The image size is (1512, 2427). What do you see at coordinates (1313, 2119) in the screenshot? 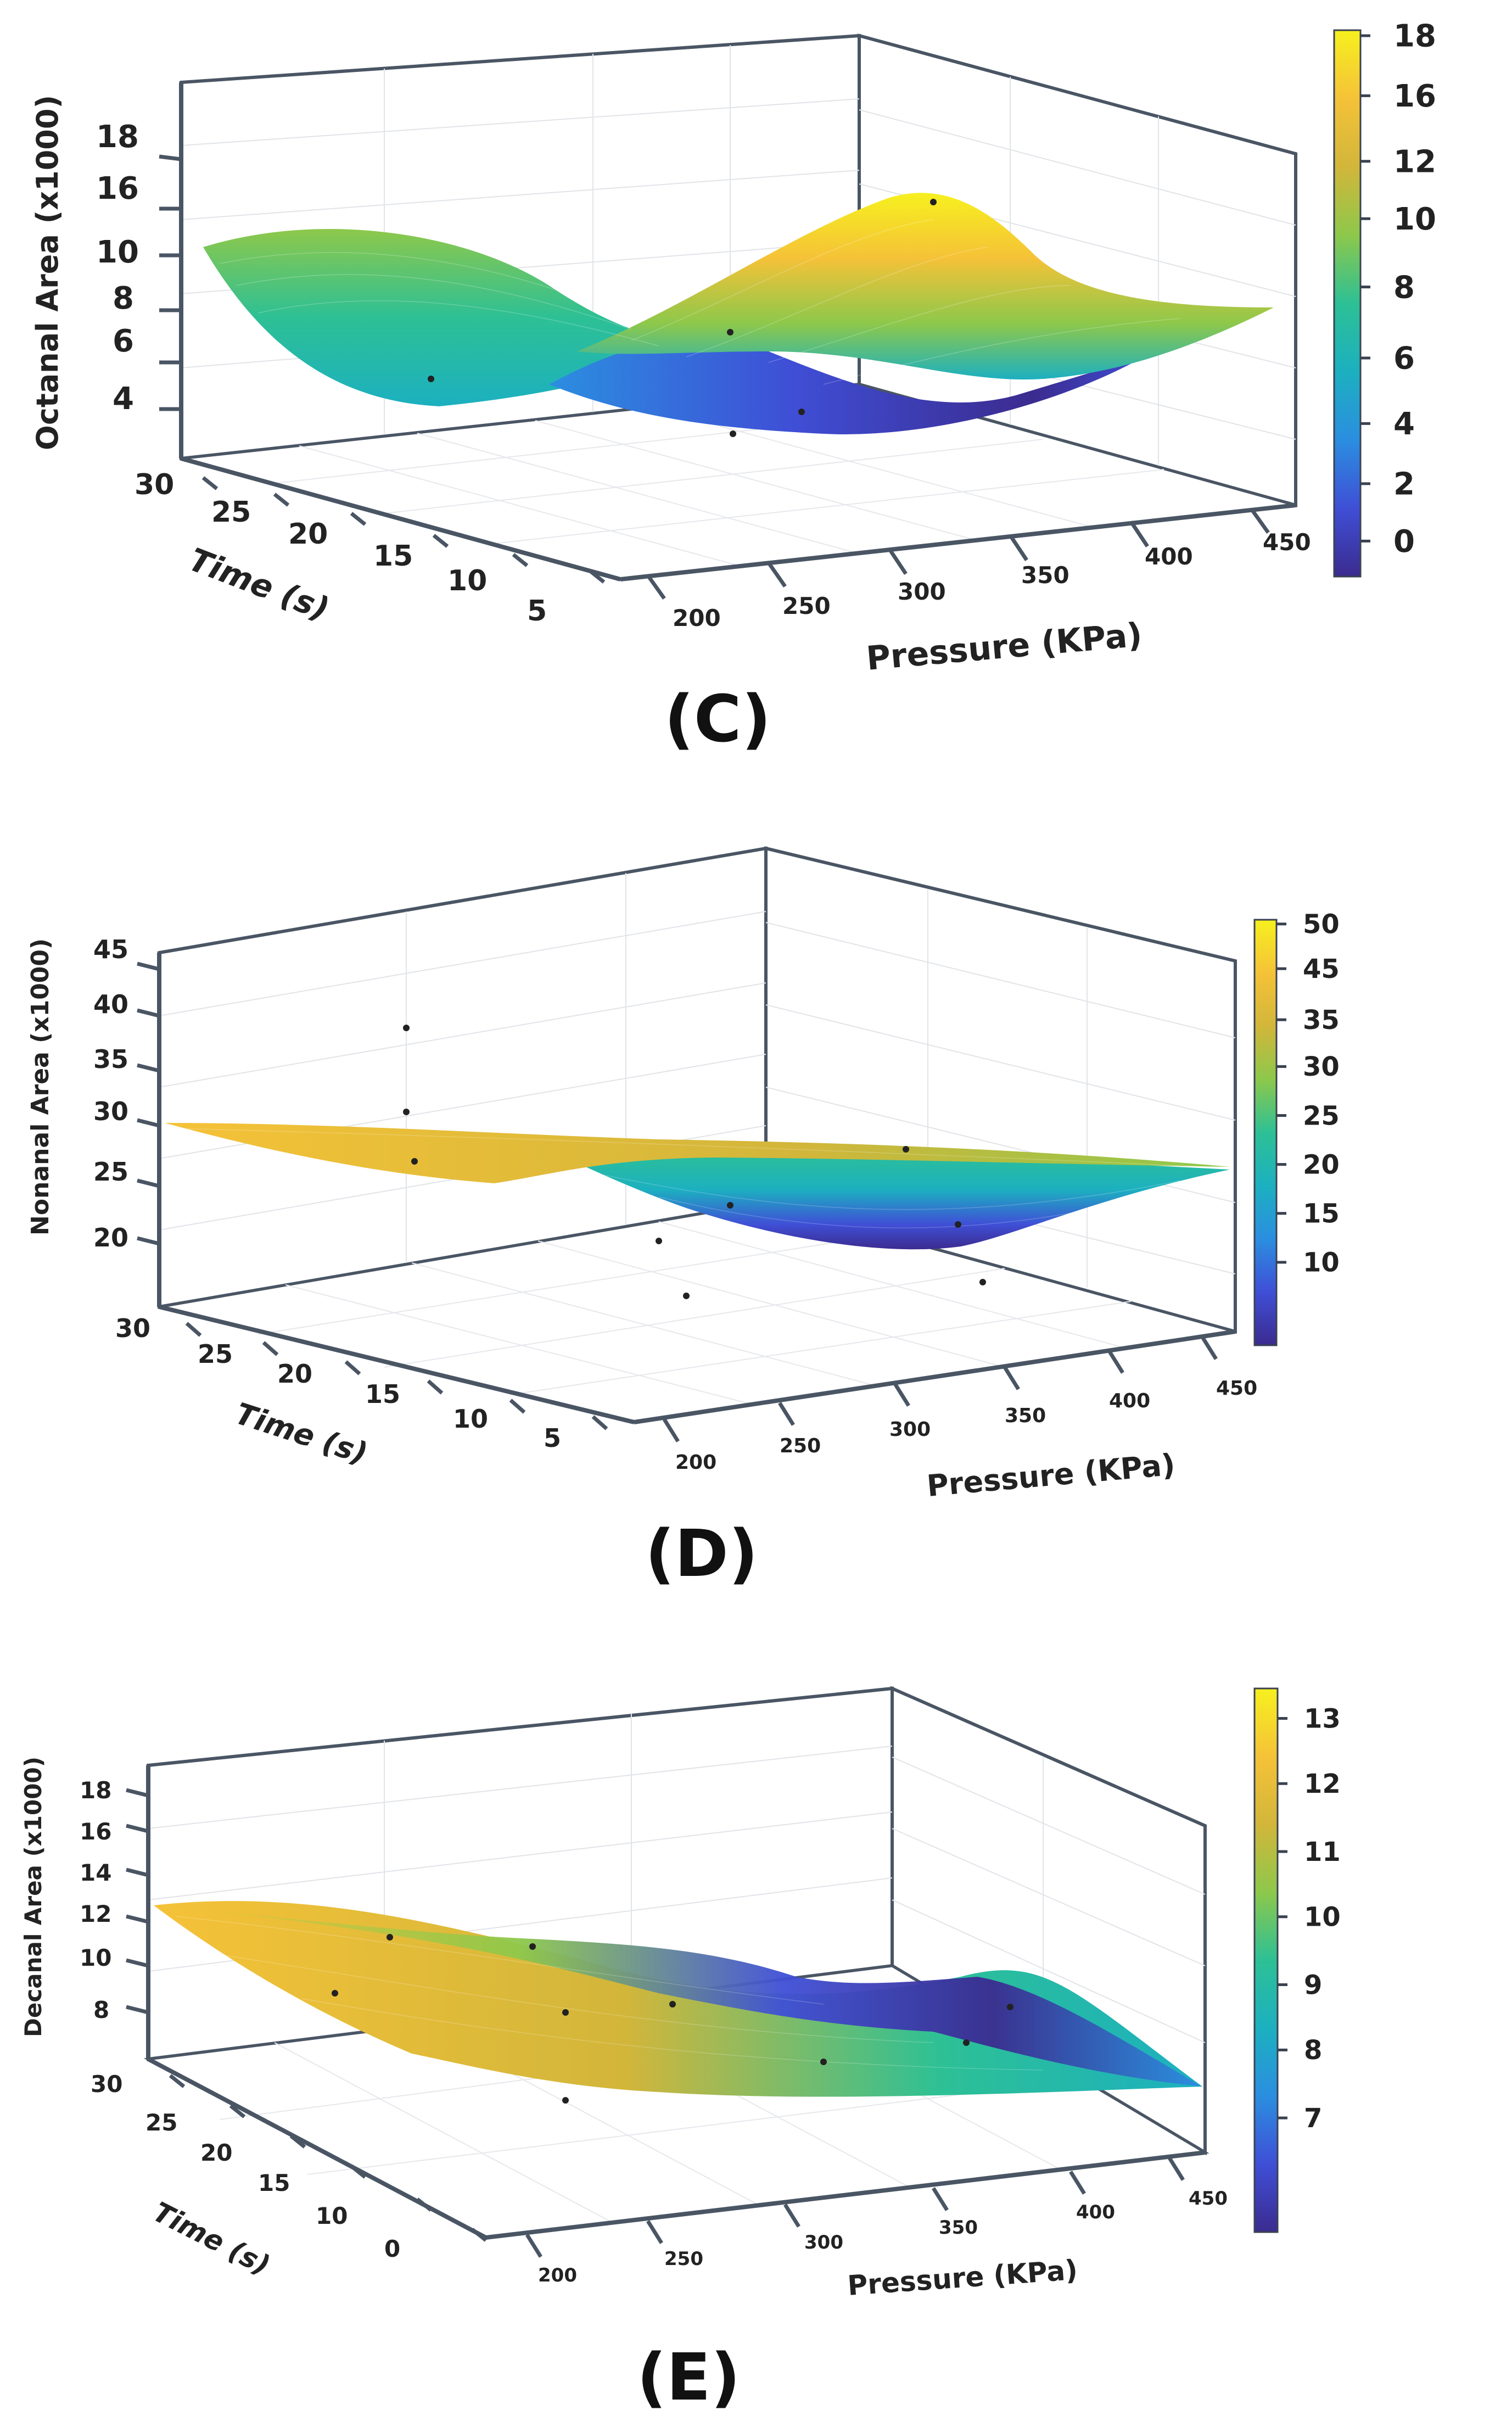
I see `colorbar-tick-label: 7` at bounding box center [1313, 2119].